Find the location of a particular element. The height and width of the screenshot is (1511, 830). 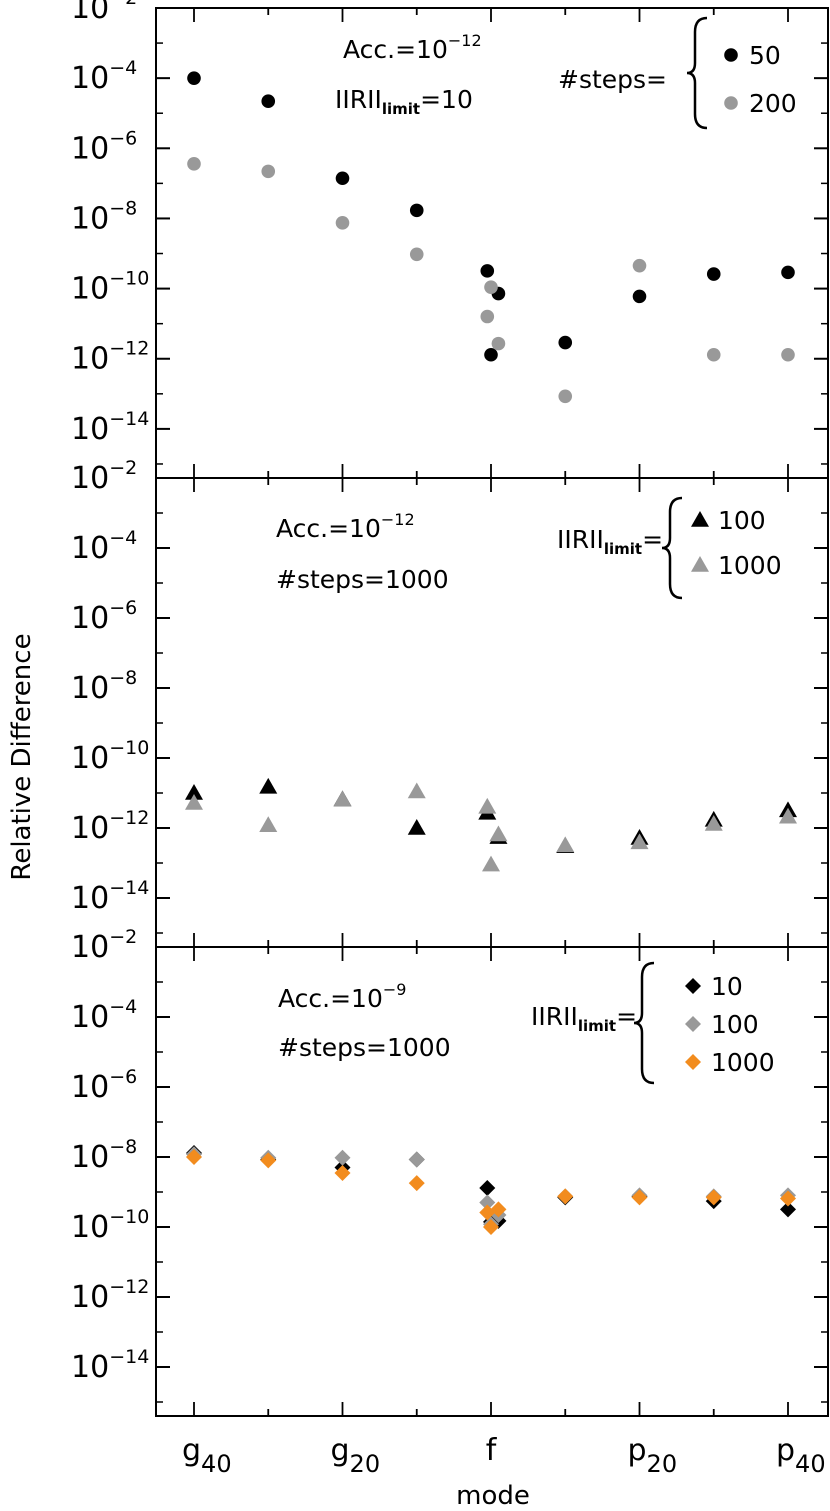

annotation-line2: IIRIIlimit=10 is located at coordinates (404, 101).